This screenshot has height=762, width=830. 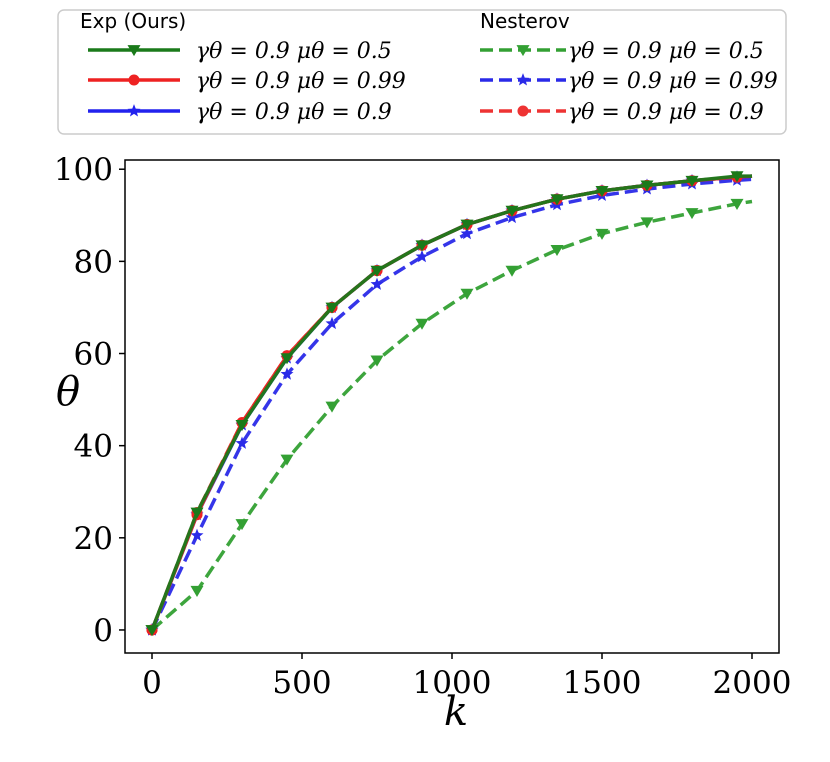 I want to click on x-axis-ticks: 0 500 1000 1500 2000, so click(x=466, y=677).